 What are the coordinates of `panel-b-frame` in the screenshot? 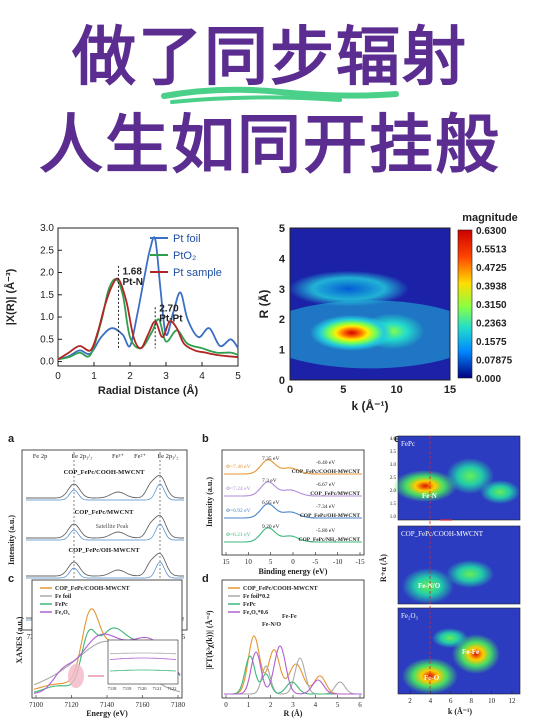 It's located at (293, 502).